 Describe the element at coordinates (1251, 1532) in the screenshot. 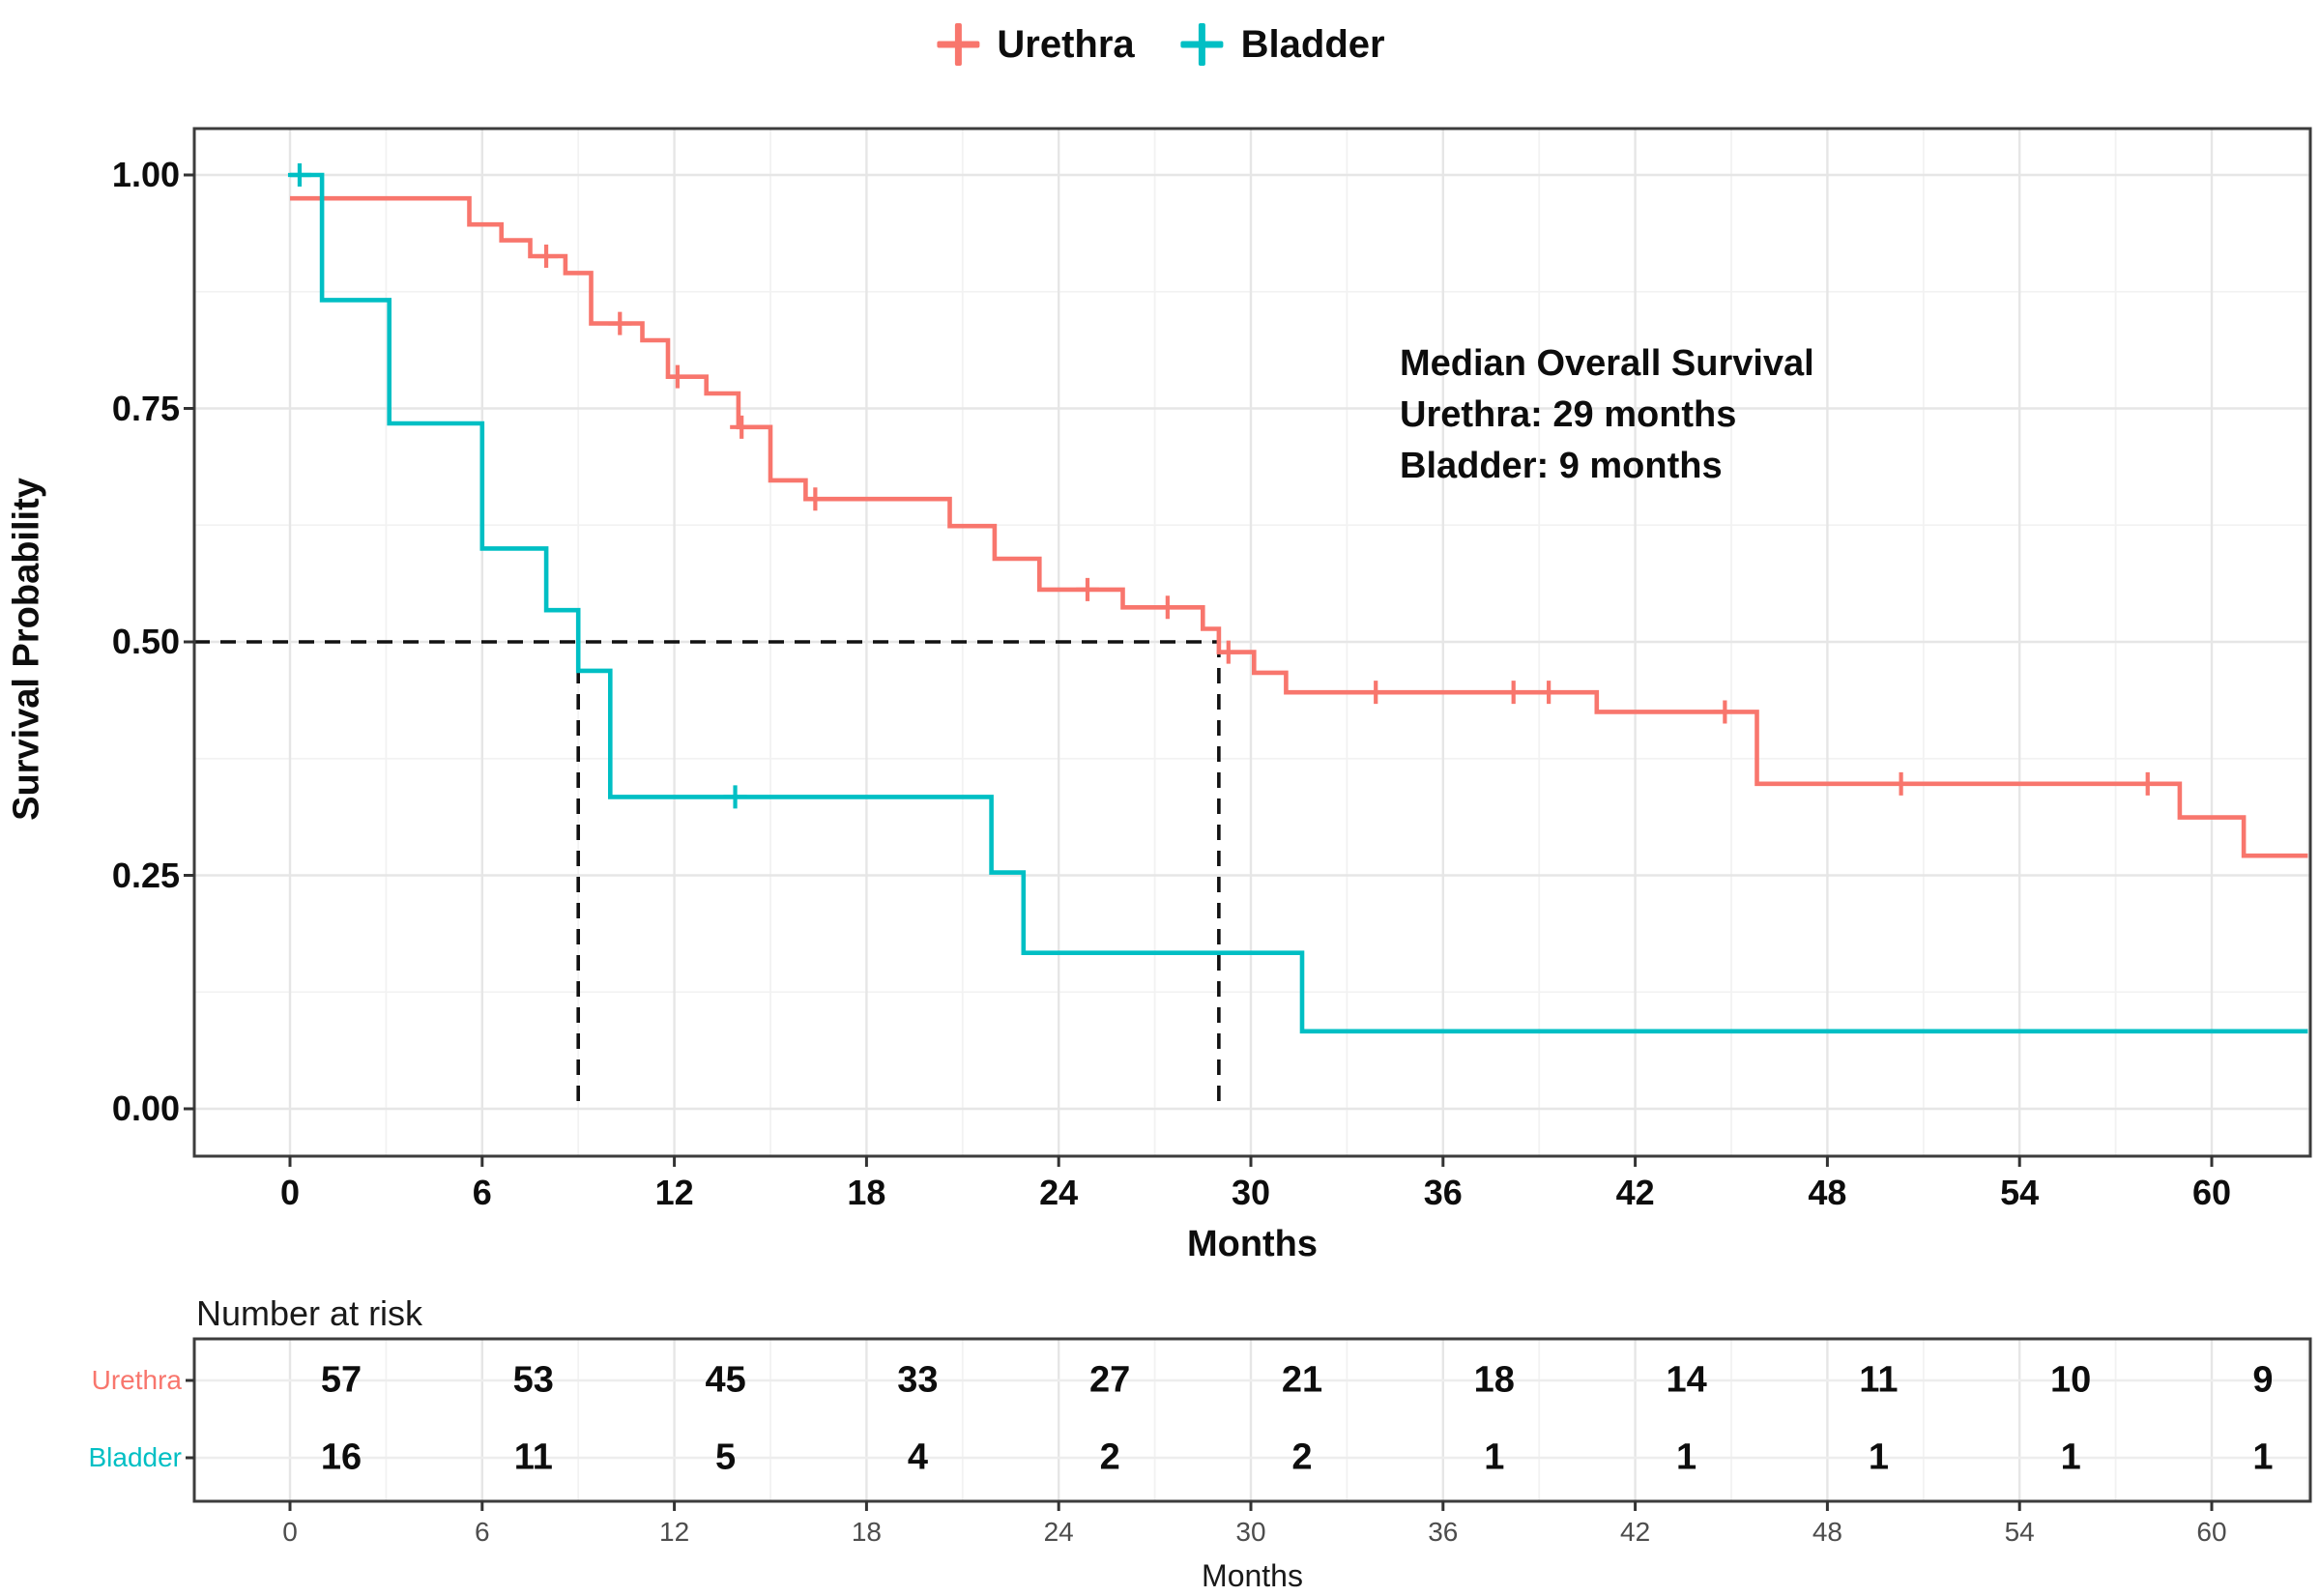

I see `risk-axis-tick-label: 30` at that location.